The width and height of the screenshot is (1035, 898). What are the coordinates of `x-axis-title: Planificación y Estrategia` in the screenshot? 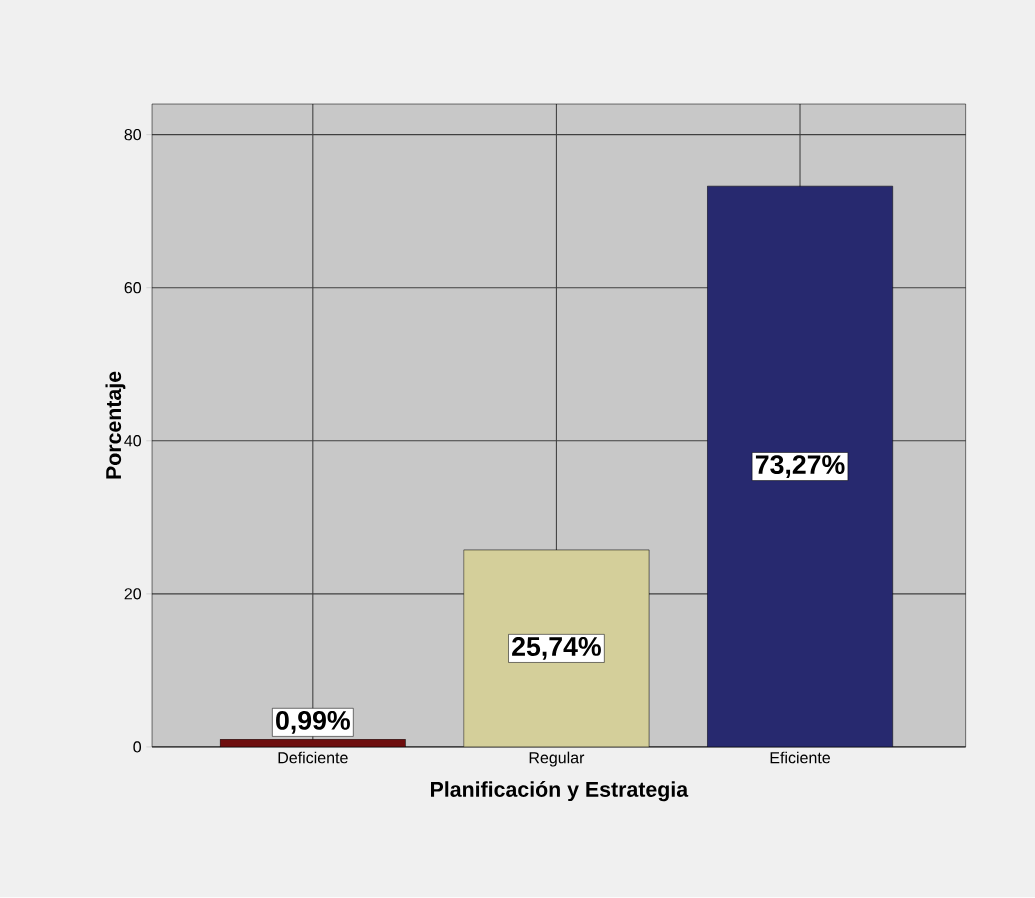 It's located at (560, 791).